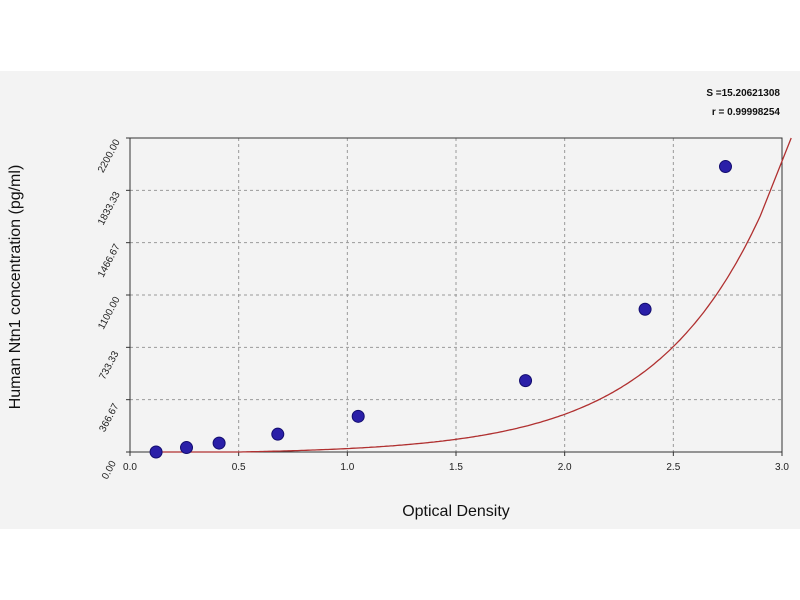 This screenshot has height=600, width=800. What do you see at coordinates (109, 470) in the screenshot?
I see `y-tick-label: 0.00` at bounding box center [109, 470].